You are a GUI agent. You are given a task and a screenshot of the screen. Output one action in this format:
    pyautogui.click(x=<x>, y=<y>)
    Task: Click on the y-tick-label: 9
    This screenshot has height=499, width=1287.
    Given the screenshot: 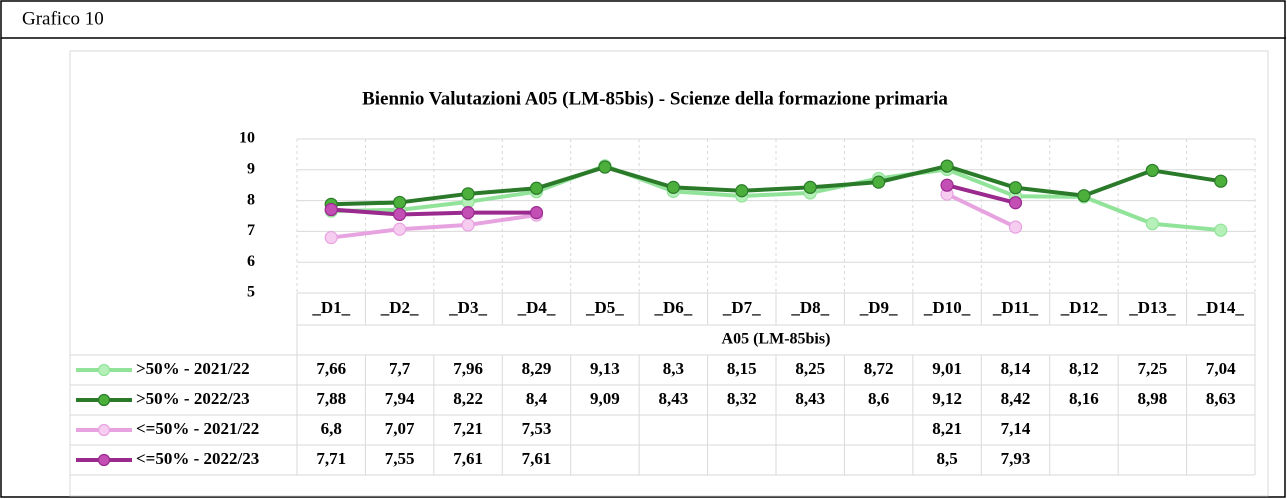 What is the action you would take?
    pyautogui.click(x=251, y=168)
    